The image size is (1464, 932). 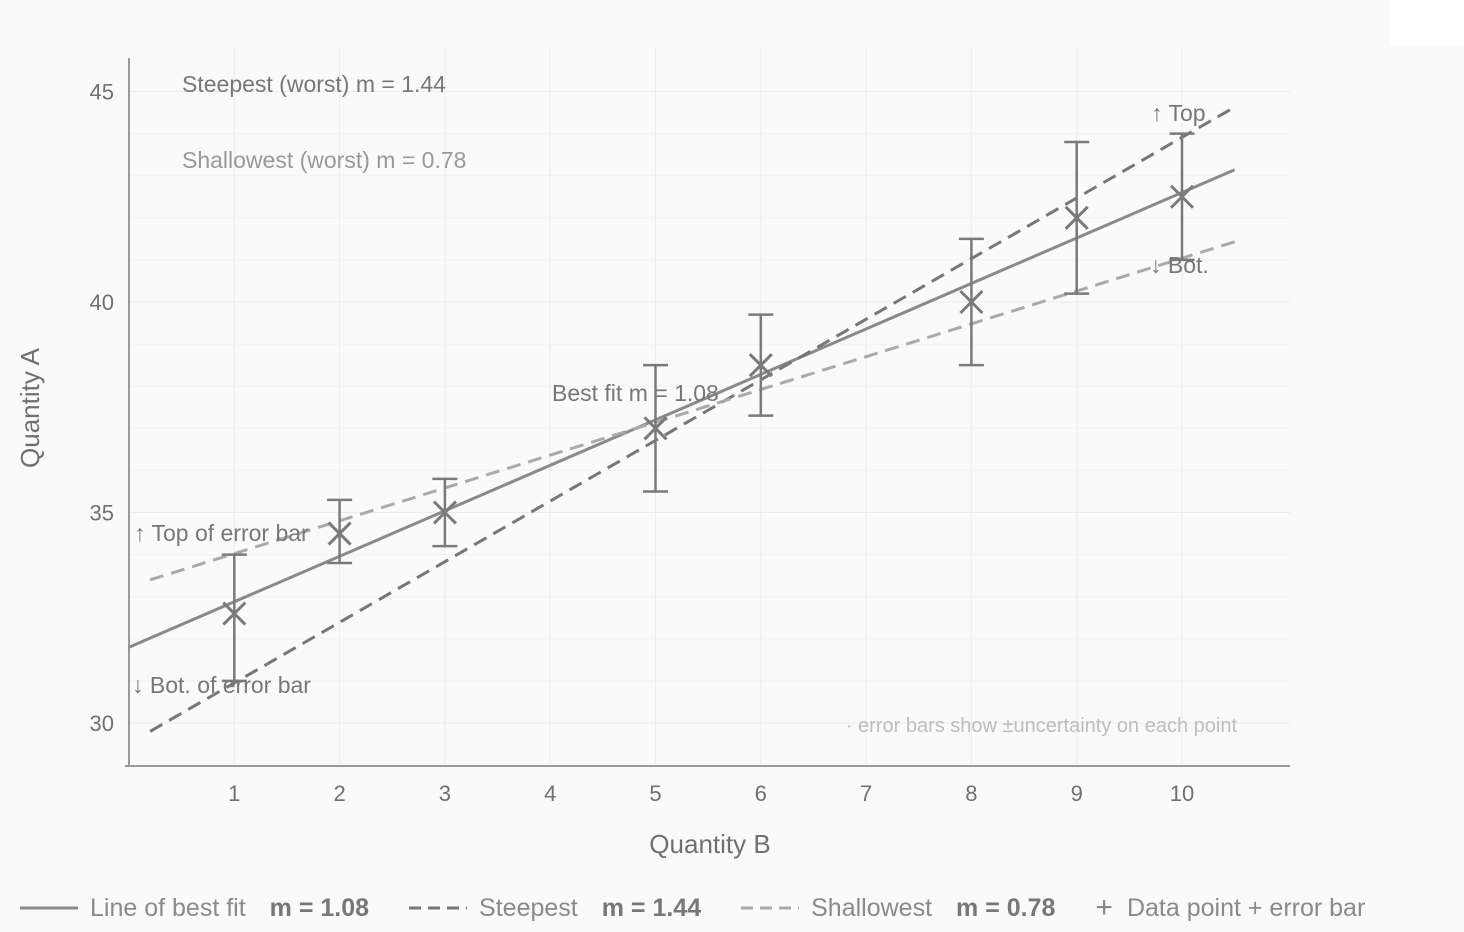 I want to click on annotation-top-of-error-bar: ↑ Top of error bar, so click(x=221, y=533).